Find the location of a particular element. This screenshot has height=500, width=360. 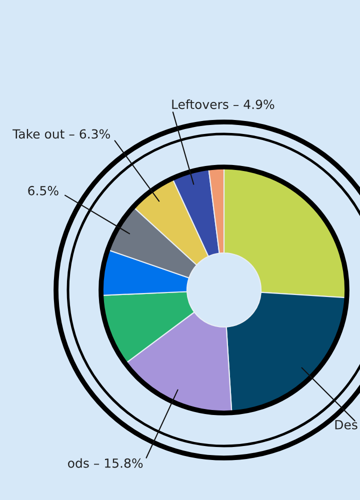

slice-label: Leftovers – 4.9% is located at coordinates (223, 104).